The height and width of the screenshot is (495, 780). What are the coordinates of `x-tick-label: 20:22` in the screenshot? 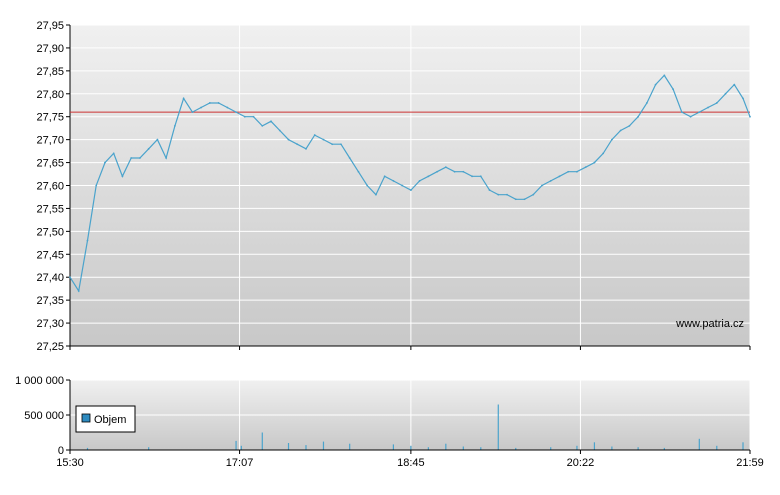 It's located at (581, 463).